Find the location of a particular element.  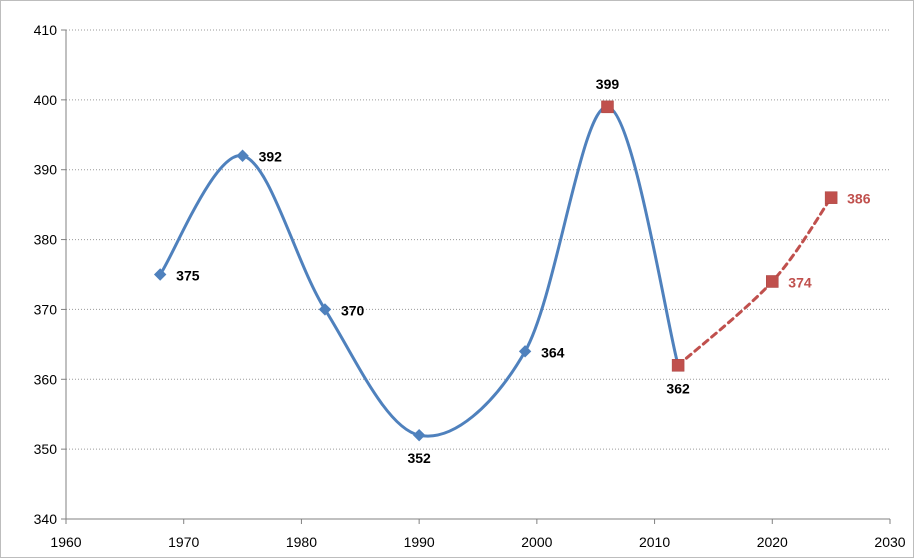

data-label: 370 is located at coordinates (353, 310).